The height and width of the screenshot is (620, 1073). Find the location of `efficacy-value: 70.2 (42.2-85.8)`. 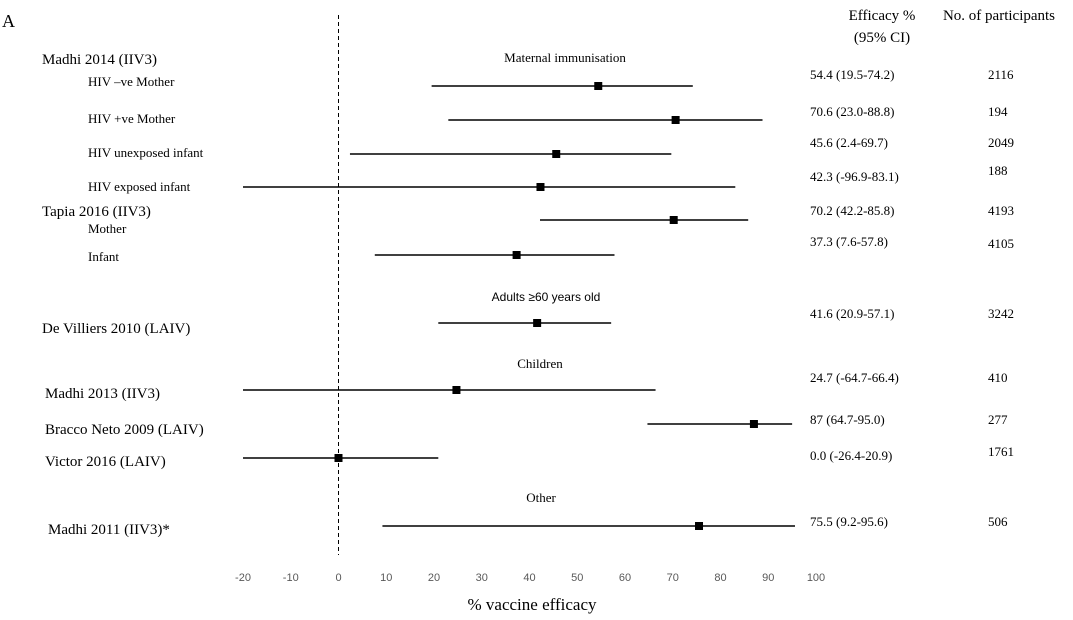

efficacy-value: 70.2 (42.2-85.8) is located at coordinates (852, 210).